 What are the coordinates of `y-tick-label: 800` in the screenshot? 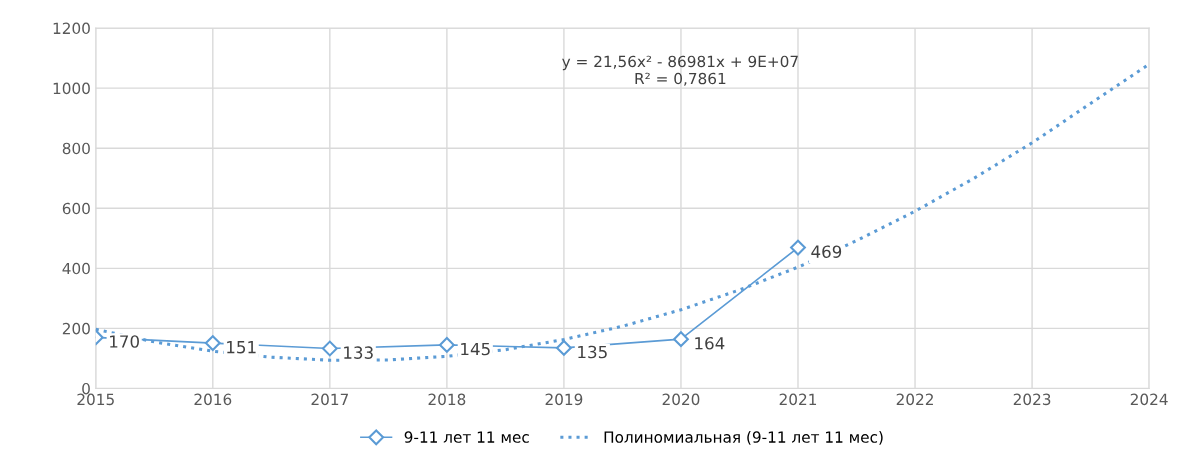 It's located at (76, 148).